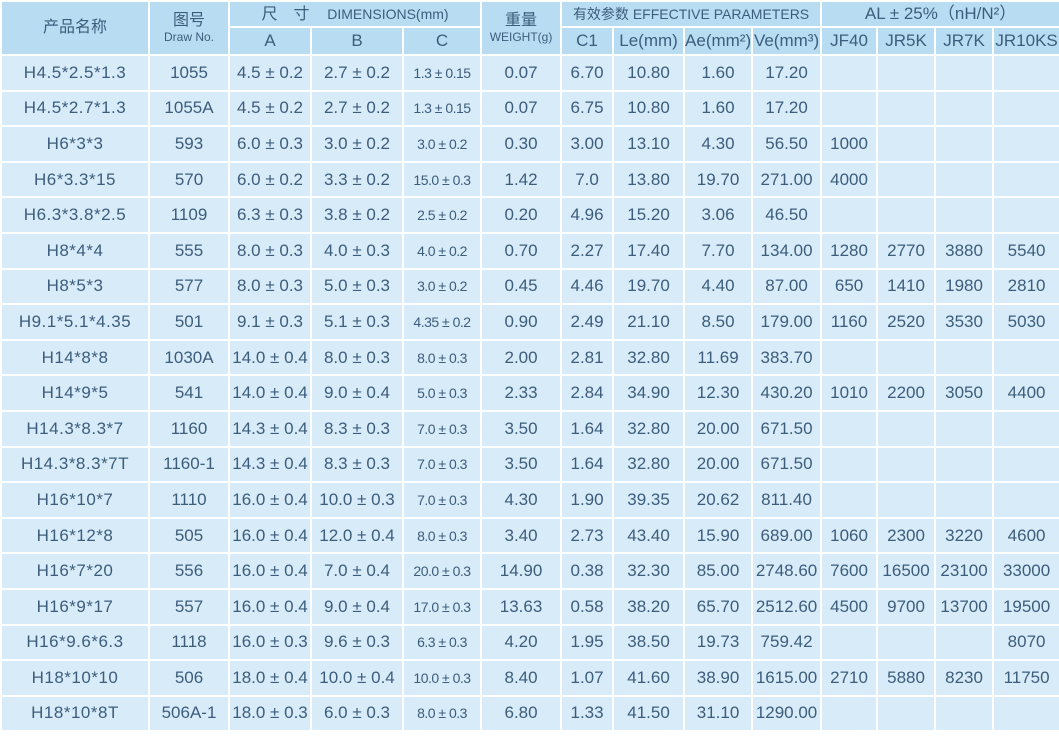 The image size is (1059, 738). What do you see at coordinates (442, 322) in the screenshot?
I see `table-cell: 4.35 ± 0.2` at bounding box center [442, 322].